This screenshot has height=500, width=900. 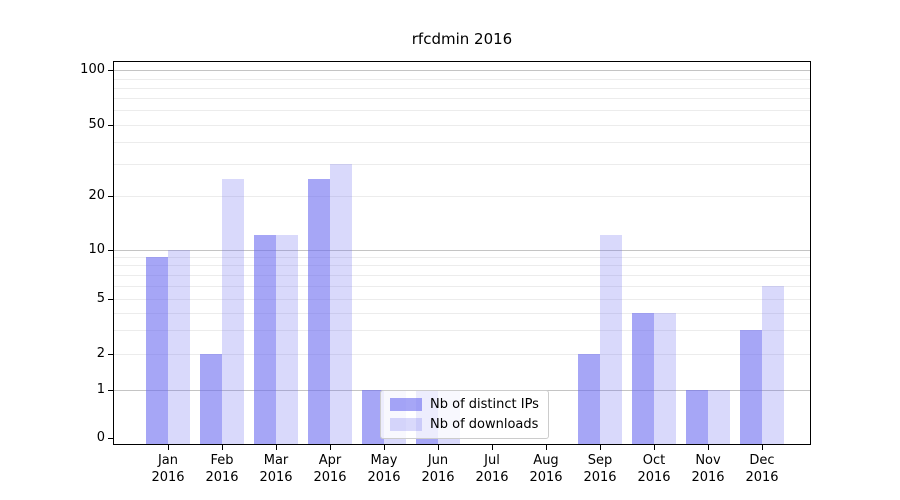 I want to click on bar-nb-of-distinct-ips-may, so click(x=373, y=417).